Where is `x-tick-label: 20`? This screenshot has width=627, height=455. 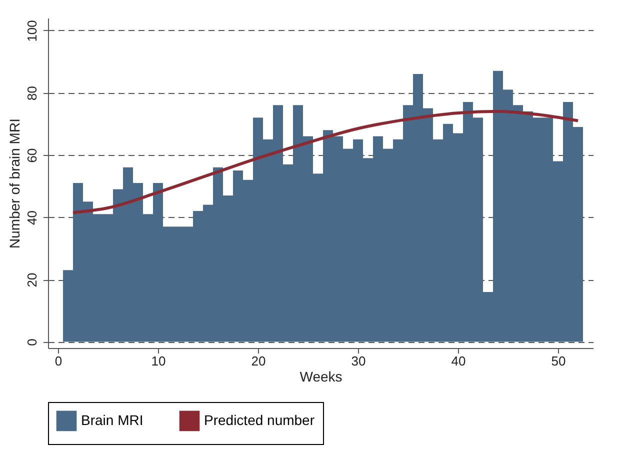 x-tick-label: 20 is located at coordinates (258, 361).